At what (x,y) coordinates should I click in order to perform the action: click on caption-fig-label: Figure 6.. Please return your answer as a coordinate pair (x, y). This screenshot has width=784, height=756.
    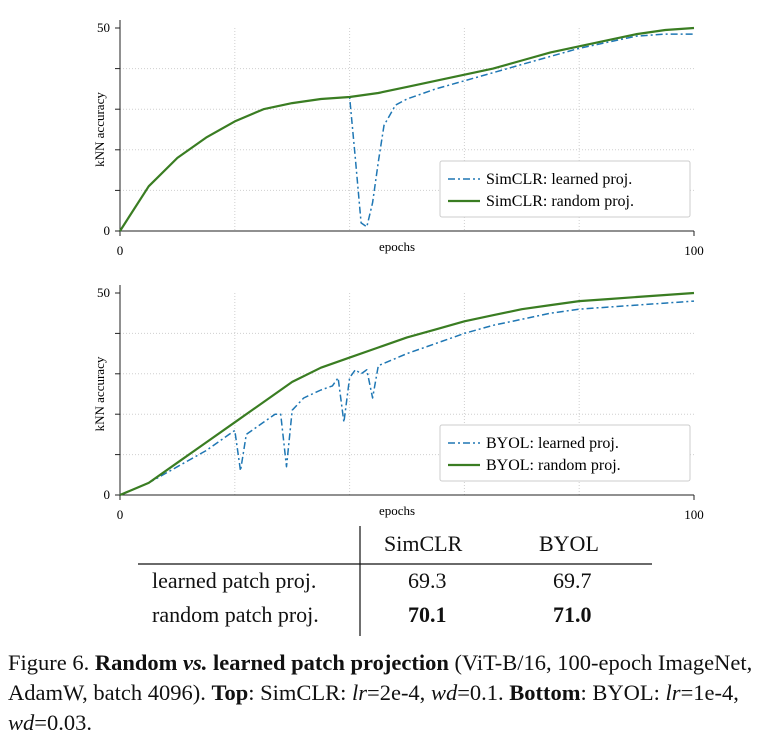
    Looking at the image, I should click on (49, 662).